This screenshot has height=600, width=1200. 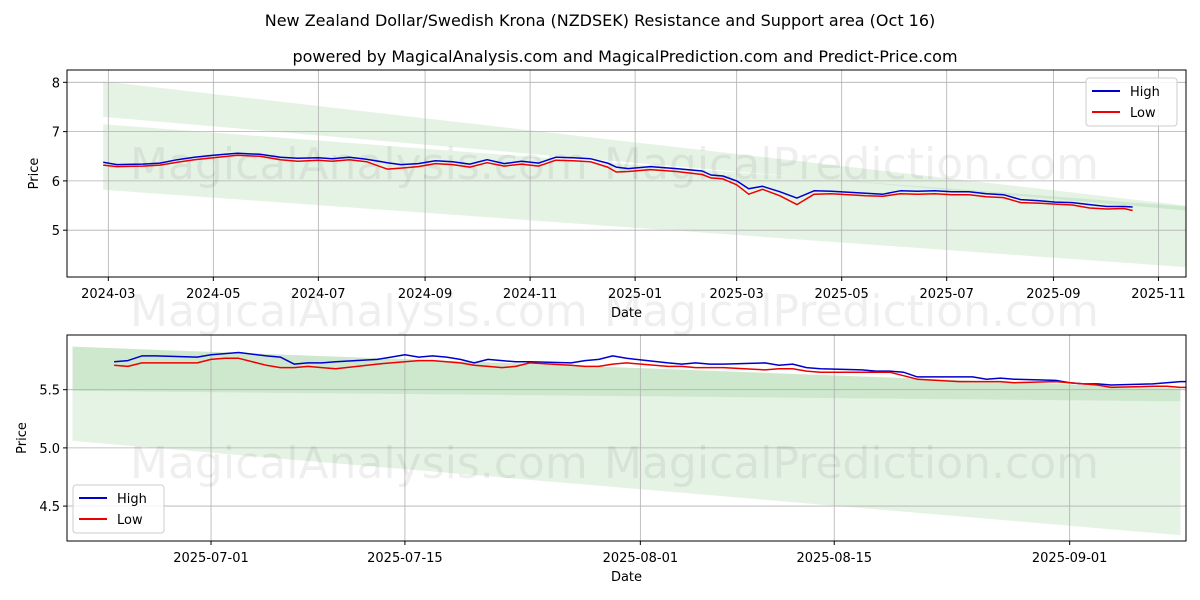 What do you see at coordinates (626, 577) in the screenshot?
I see `bottom-x-axis-label: Date` at bounding box center [626, 577].